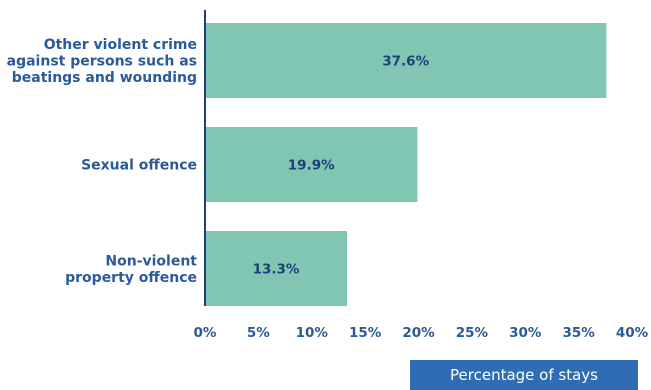 The height and width of the screenshot is (390, 651). Describe the element at coordinates (524, 375) in the screenshot. I see `x-axis-label: Percentage of stays` at that location.